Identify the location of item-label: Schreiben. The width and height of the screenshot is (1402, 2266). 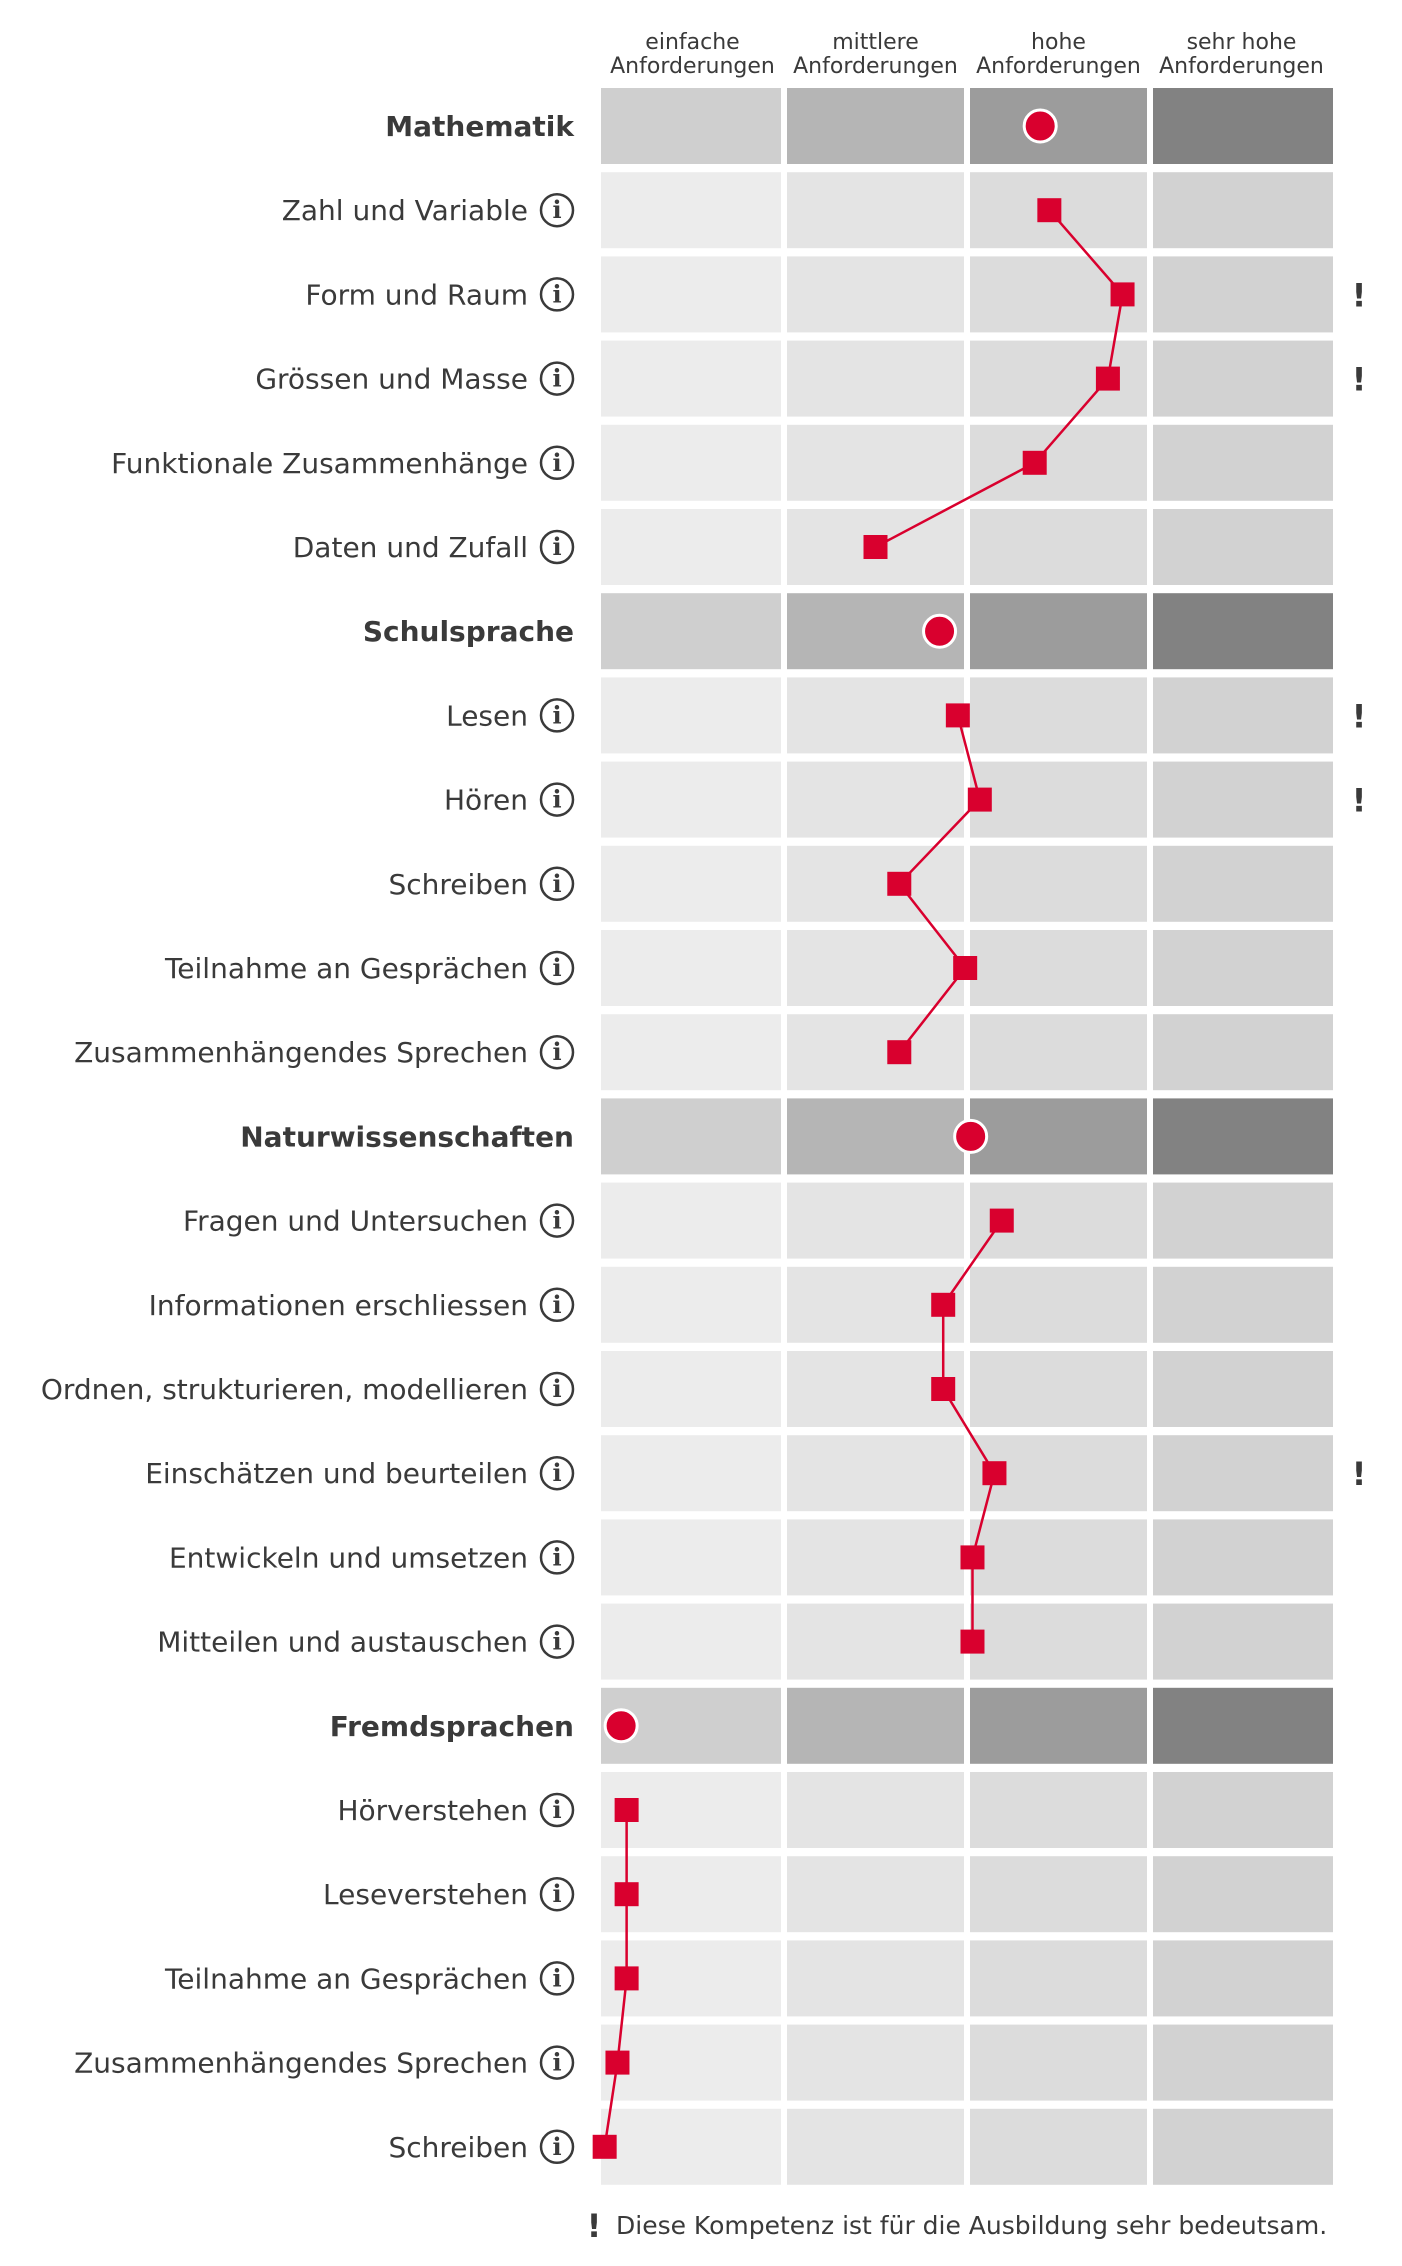
(458, 2147).